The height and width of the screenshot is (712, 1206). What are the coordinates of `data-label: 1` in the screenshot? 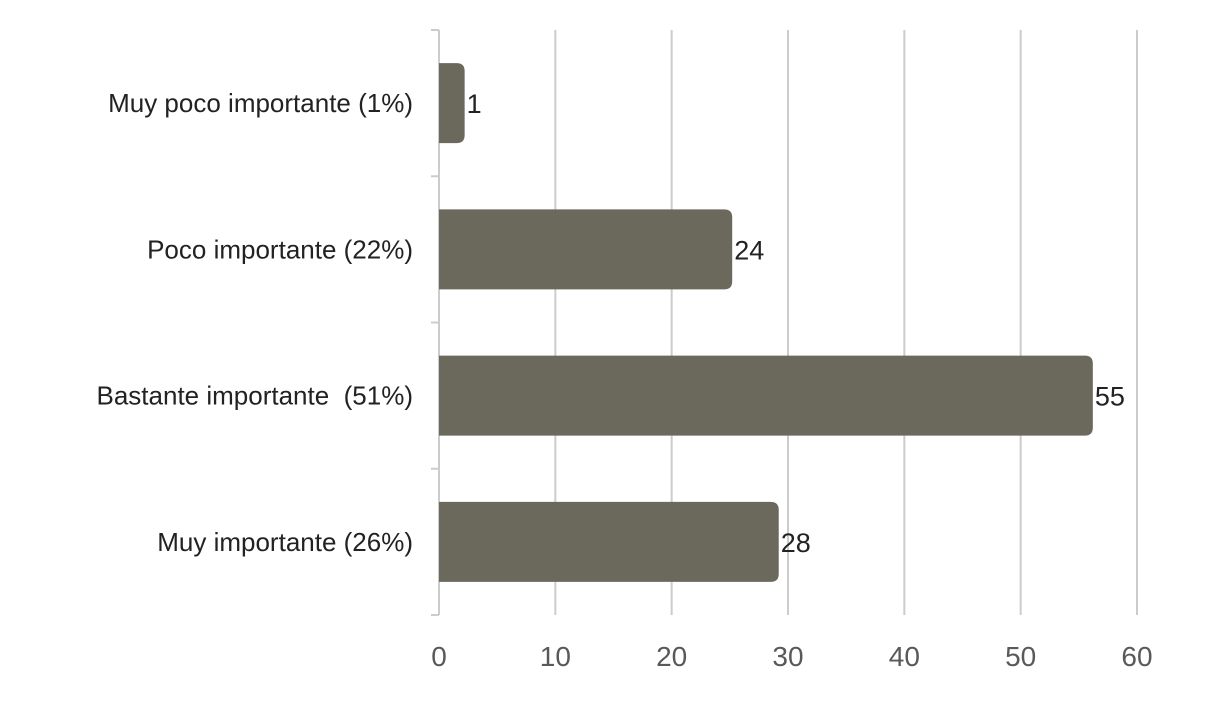 It's located at (474, 104).